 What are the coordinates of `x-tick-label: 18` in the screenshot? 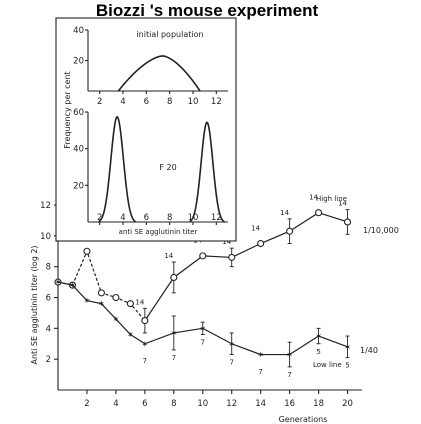 It's located at (318, 404).